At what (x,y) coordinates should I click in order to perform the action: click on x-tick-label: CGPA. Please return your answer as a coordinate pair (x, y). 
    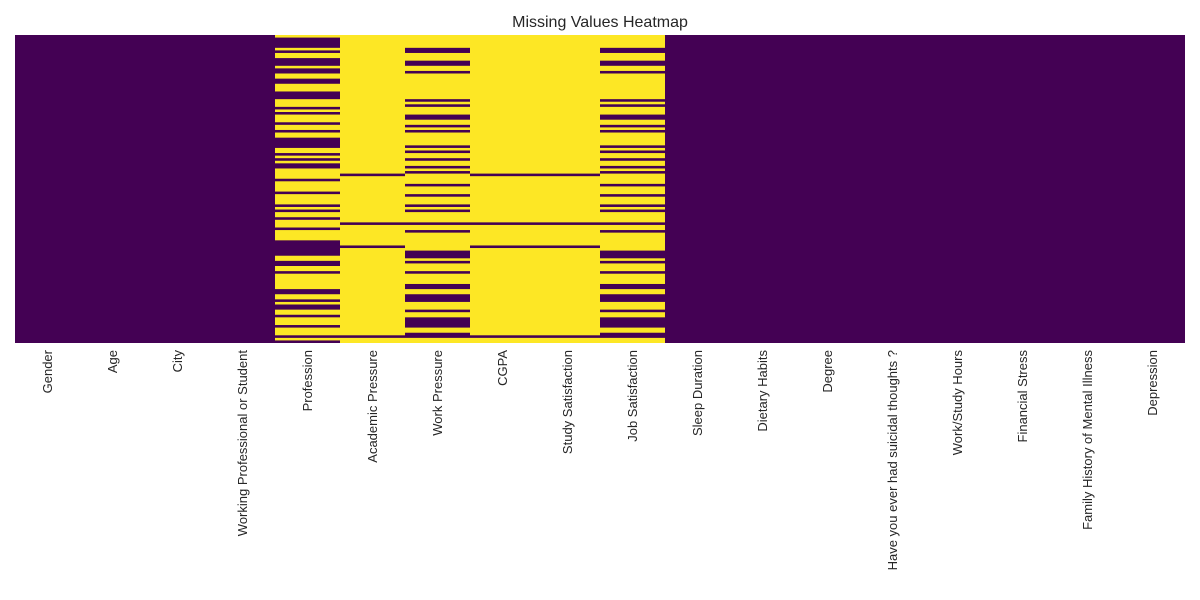
    Looking at the image, I should click on (502, 368).